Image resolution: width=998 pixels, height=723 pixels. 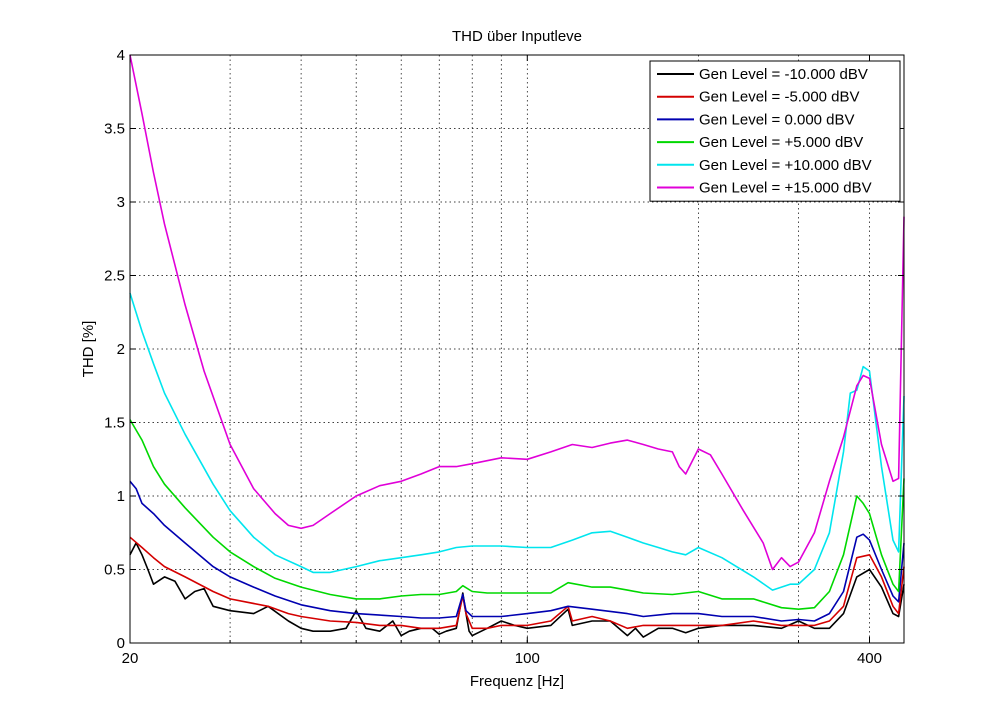 I want to click on y-tick-label: 4, so click(x=121, y=55).